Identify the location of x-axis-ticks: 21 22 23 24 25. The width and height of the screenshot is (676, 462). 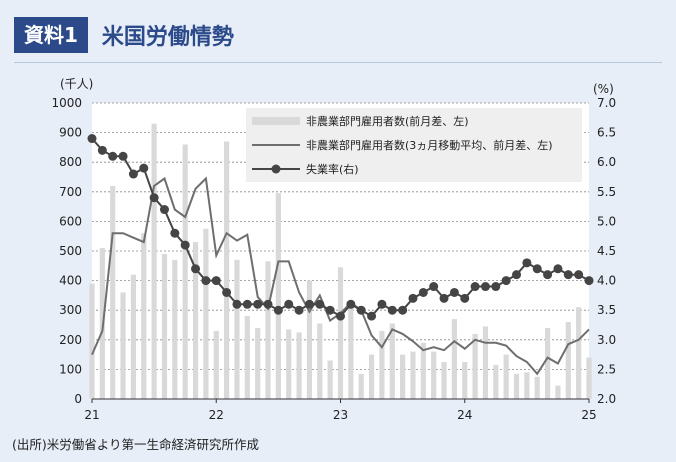
(340, 410).